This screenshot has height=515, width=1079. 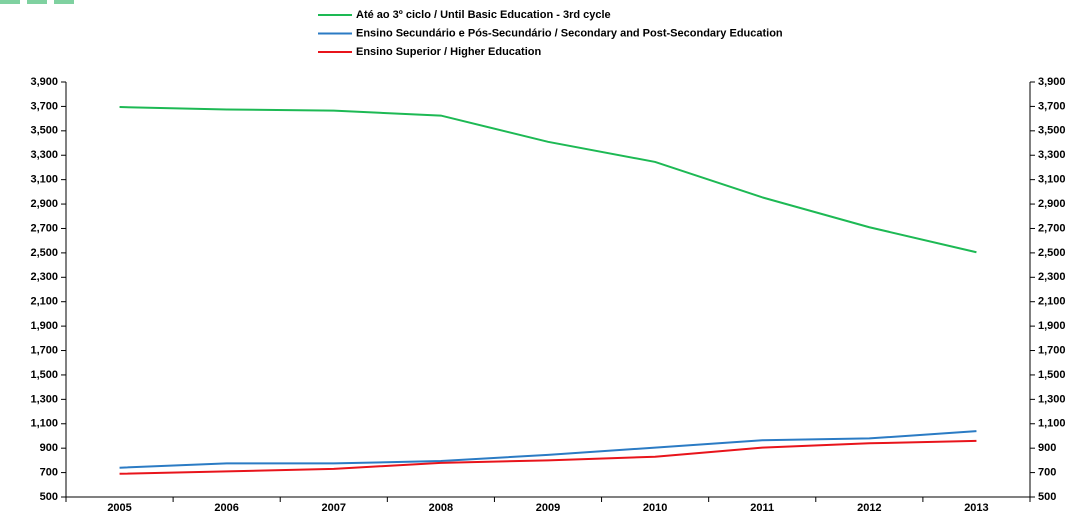 I want to click on y2-tick-label: 1,700, so click(x=1052, y=350).